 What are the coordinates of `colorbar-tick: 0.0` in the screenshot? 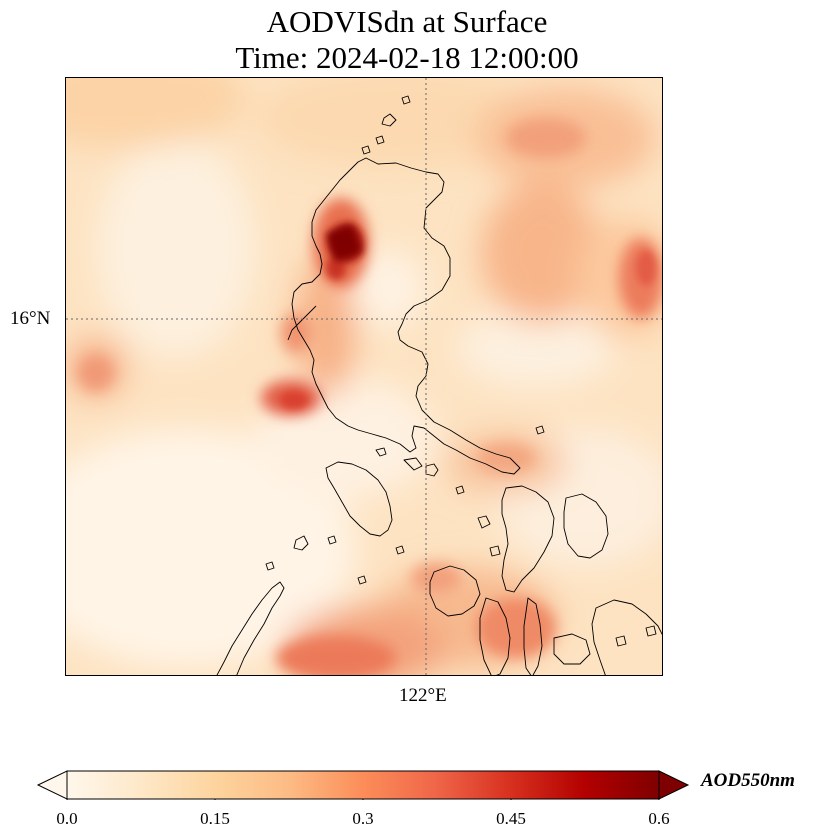 It's located at (67, 818).